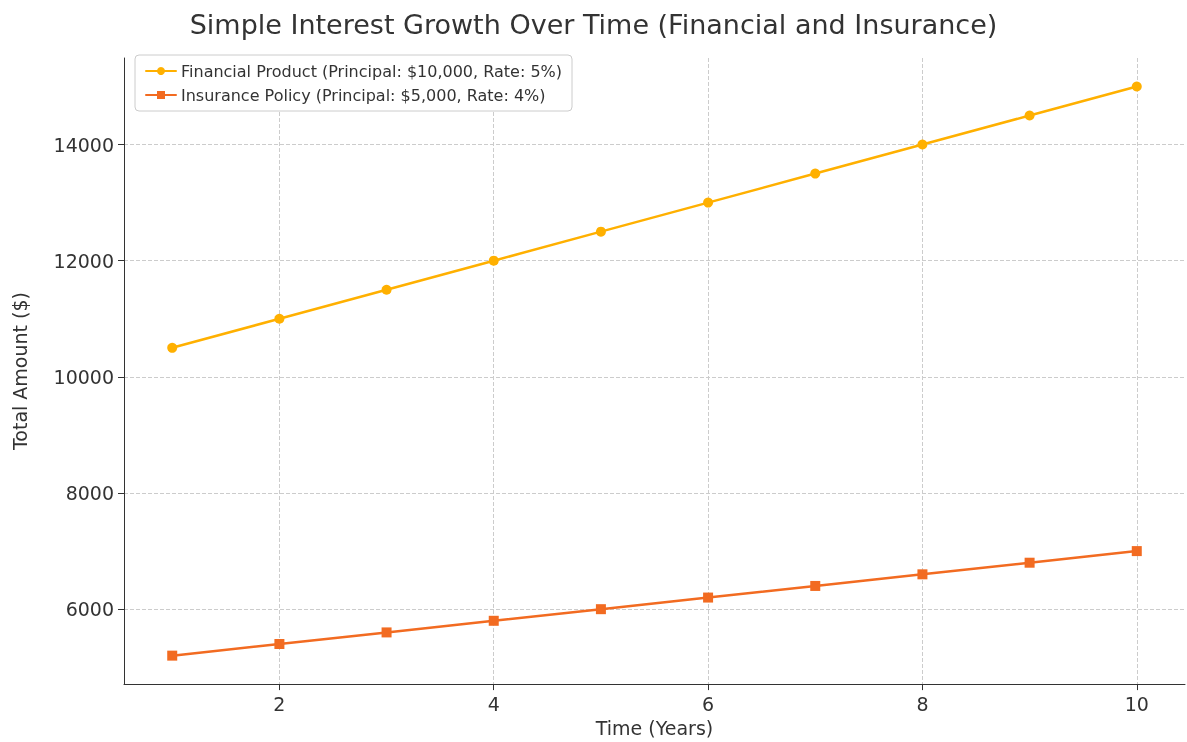  What do you see at coordinates (593, 24) in the screenshot?
I see `chart-title: Simple Interest Growth Over Time (Financial and Insurance)` at bounding box center [593, 24].